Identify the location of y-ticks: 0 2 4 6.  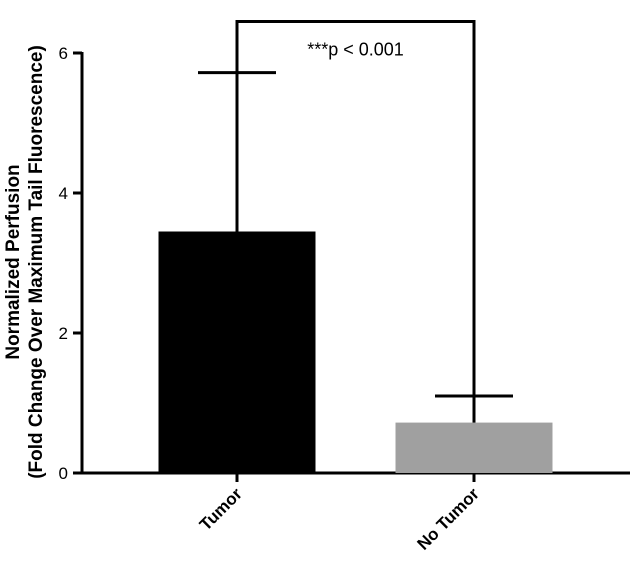
(70, 263).